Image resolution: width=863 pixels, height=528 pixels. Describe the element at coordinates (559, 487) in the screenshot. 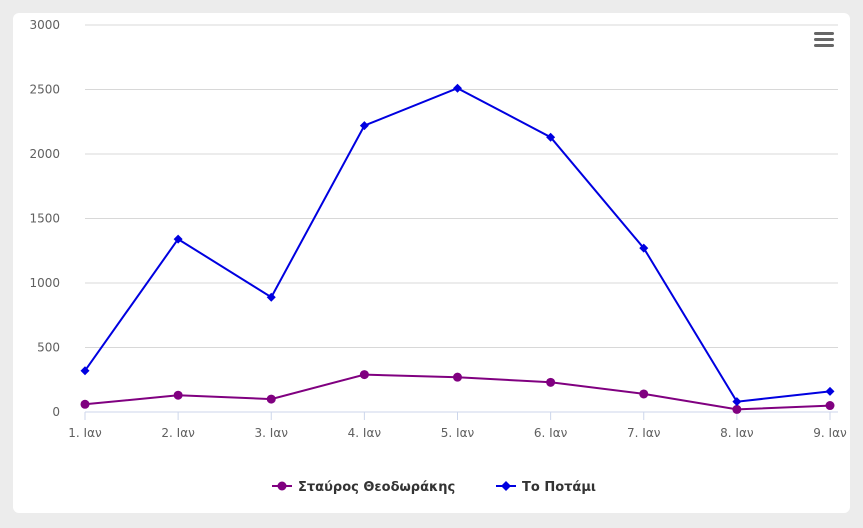

I see `legend-label-series-2: Το Ποτάμι` at that location.